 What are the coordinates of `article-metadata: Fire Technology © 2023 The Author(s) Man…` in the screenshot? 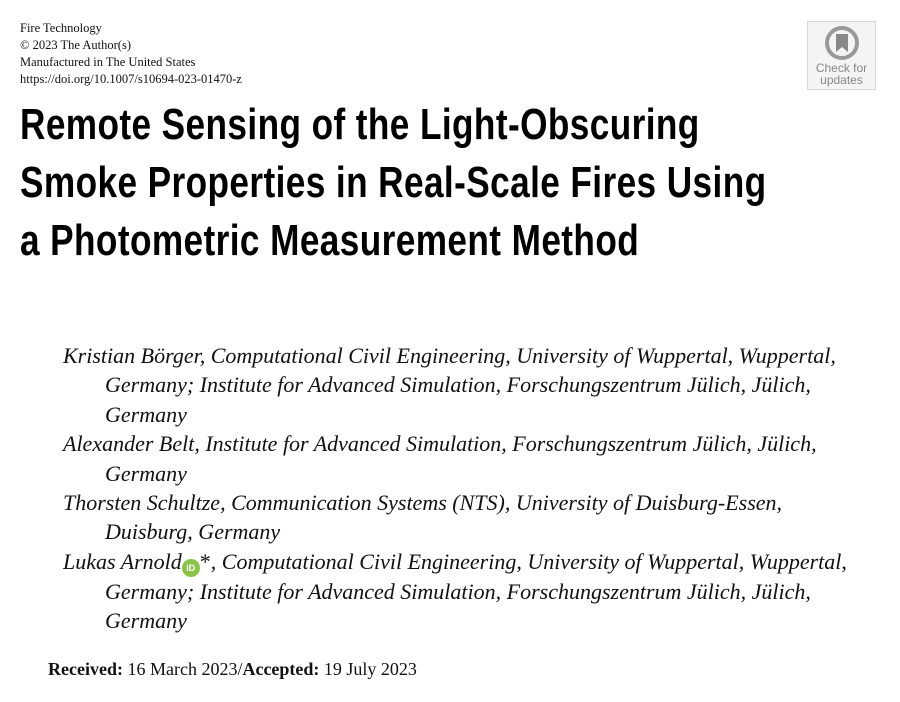 It's located at (131, 54).